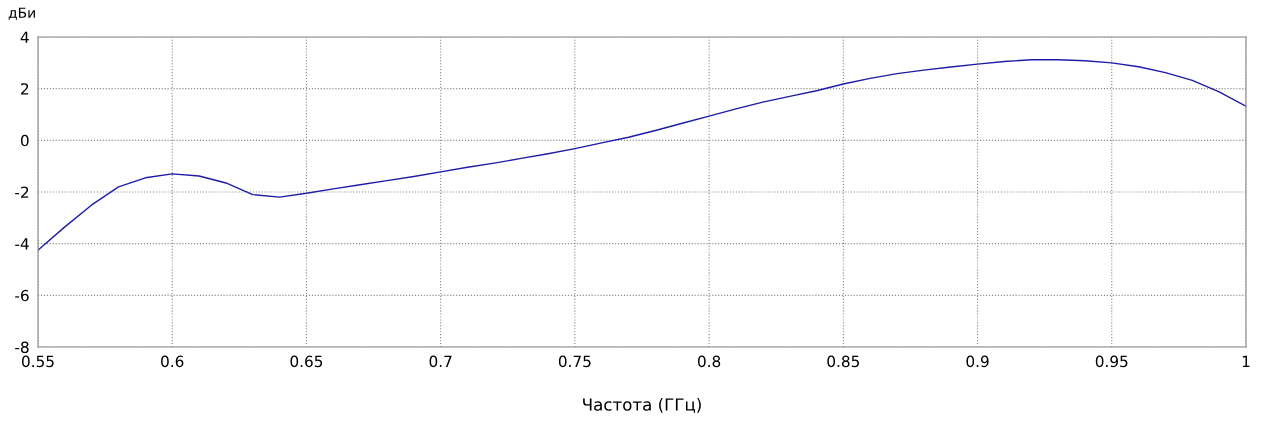 The image size is (1275, 435). Describe the element at coordinates (1246, 361) in the screenshot. I see `x-tick-label: 1` at that location.